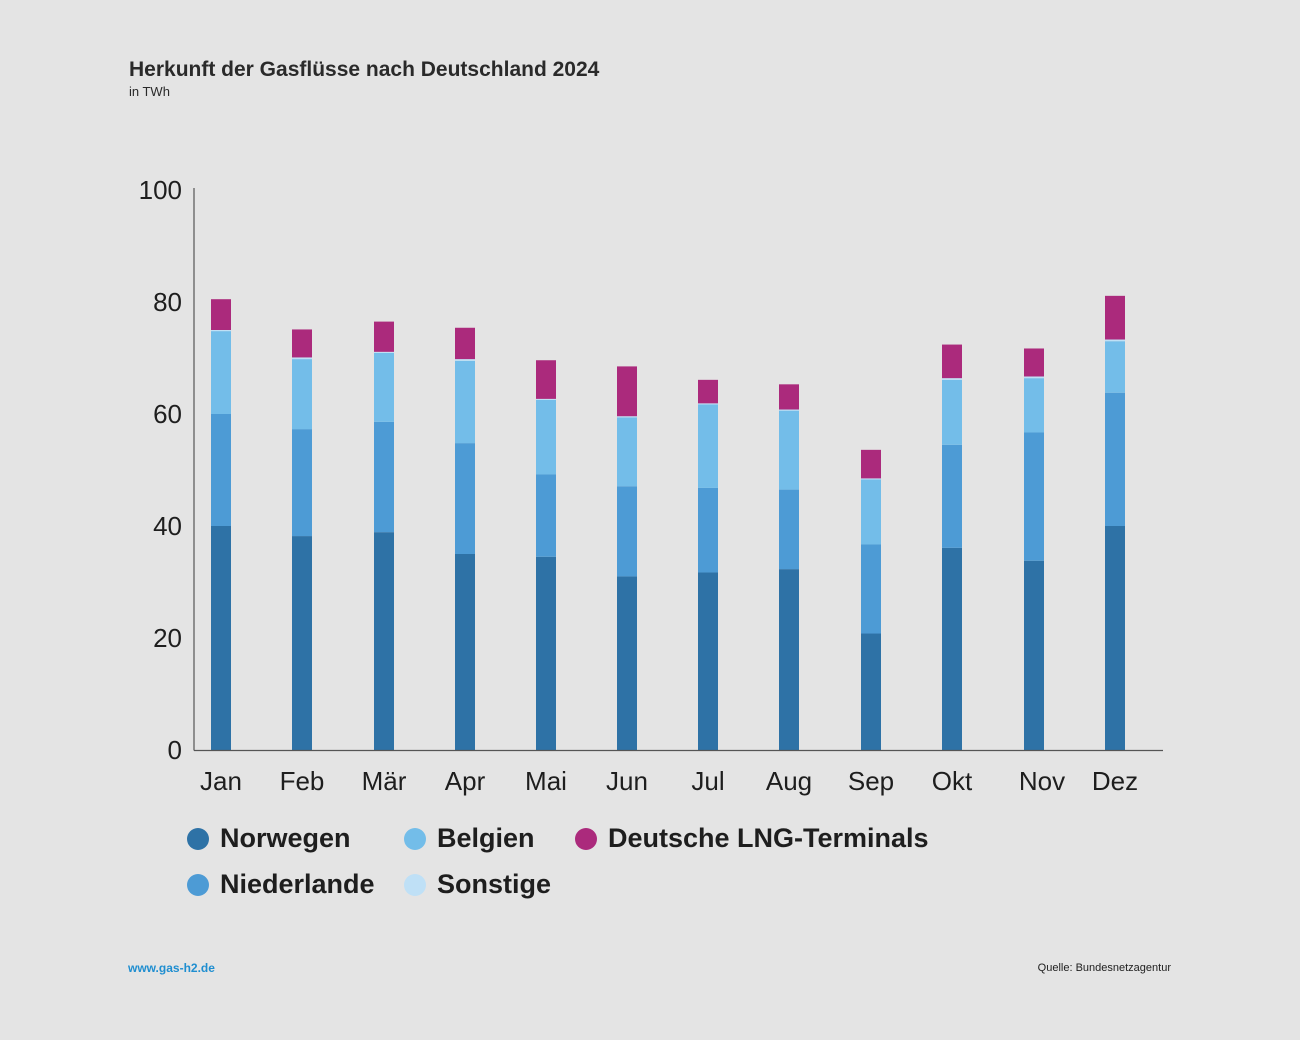 This screenshot has height=1040, width=1300. What do you see at coordinates (1104, 968) in the screenshot?
I see `footer-source: Quelle: Bundesnetzagentur` at bounding box center [1104, 968].